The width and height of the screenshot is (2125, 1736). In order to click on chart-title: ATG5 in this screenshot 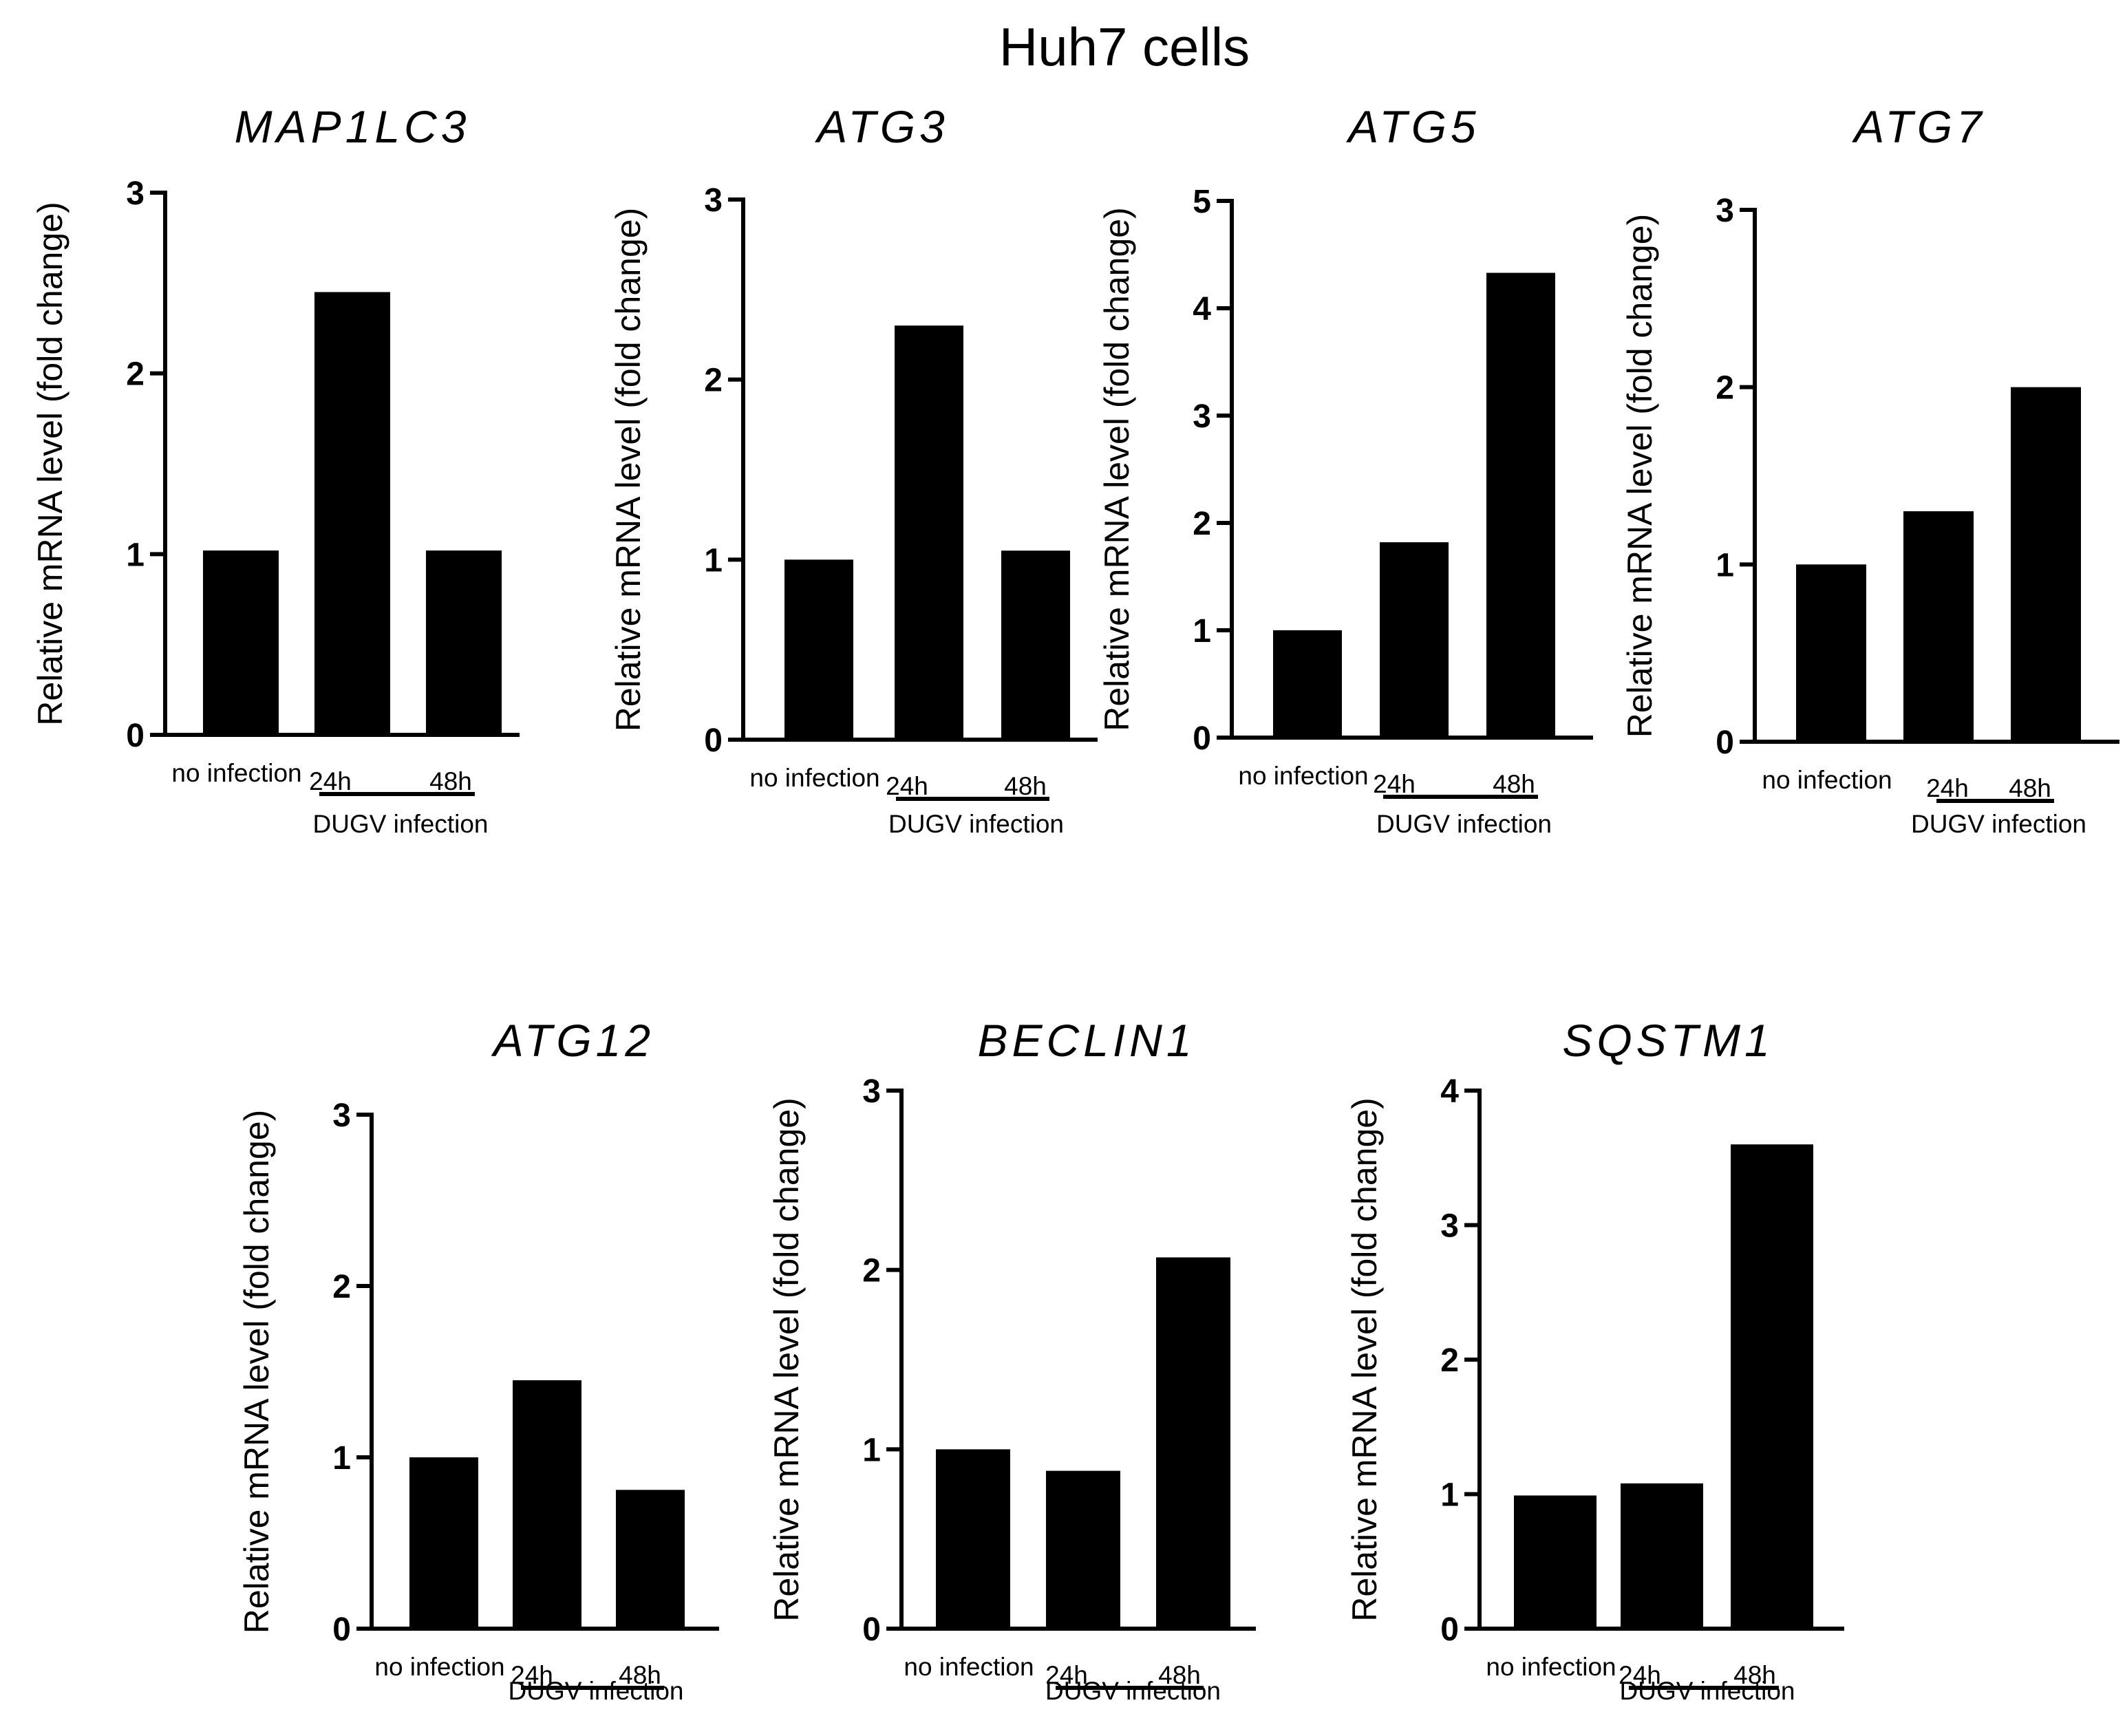, I will do `click(1412, 126)`.